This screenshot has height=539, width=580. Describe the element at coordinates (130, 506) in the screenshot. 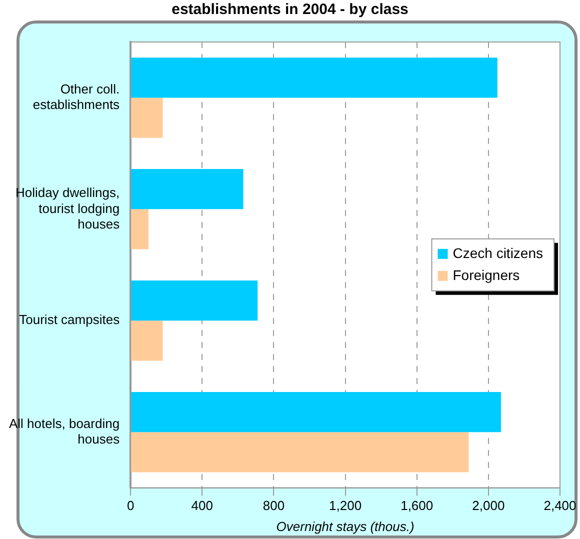

I see `x-tick-label: 0` at that location.